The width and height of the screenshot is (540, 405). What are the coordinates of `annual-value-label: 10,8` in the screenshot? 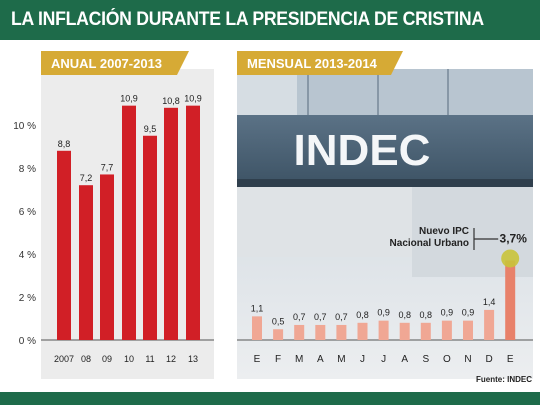 It's located at (171, 101).